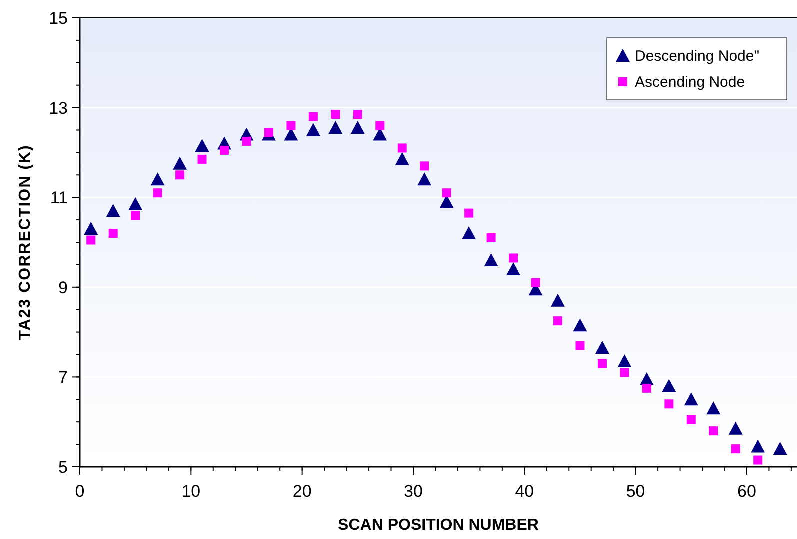  What do you see at coordinates (747, 491) in the screenshot?
I see `x-tick-label: 60` at bounding box center [747, 491].